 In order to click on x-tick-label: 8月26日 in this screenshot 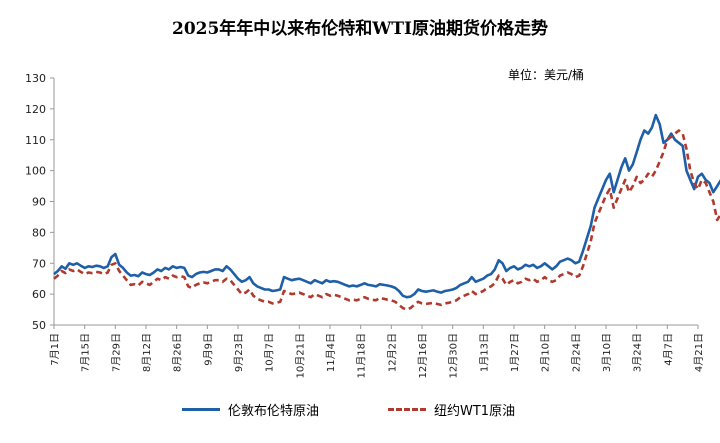, I will do `click(178, 352)`.